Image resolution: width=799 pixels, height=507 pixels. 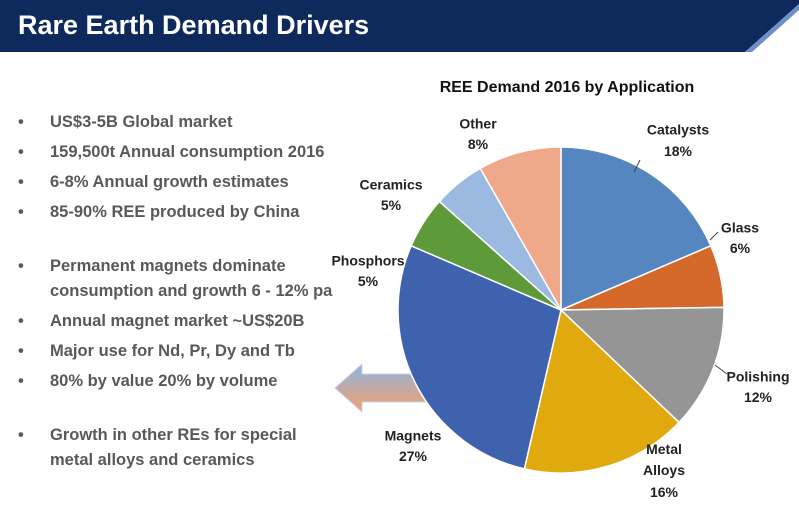 What do you see at coordinates (193, 25) in the screenshot?
I see `slide-title: Rare Earth Demand Drivers` at bounding box center [193, 25].